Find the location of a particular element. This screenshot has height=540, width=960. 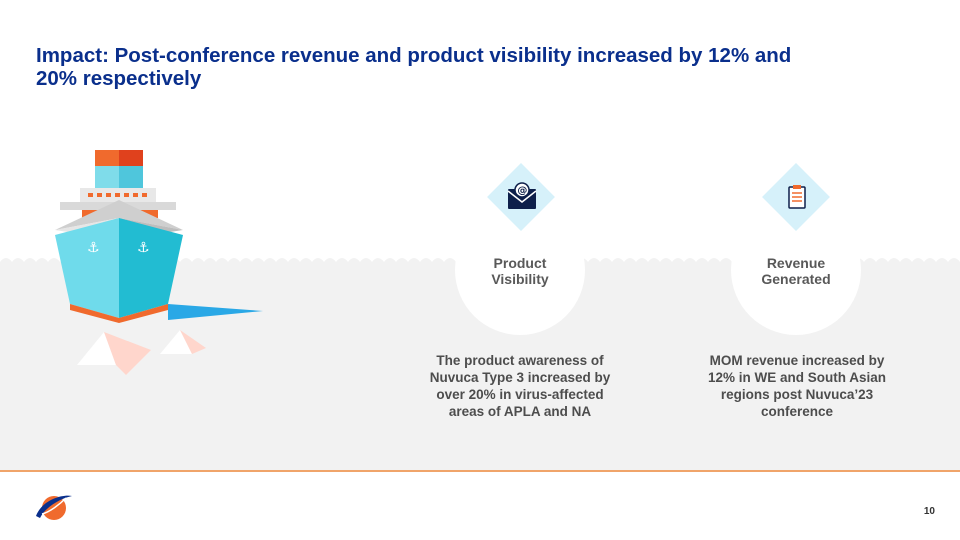

email-icon: @ is located at coordinates (522, 197).